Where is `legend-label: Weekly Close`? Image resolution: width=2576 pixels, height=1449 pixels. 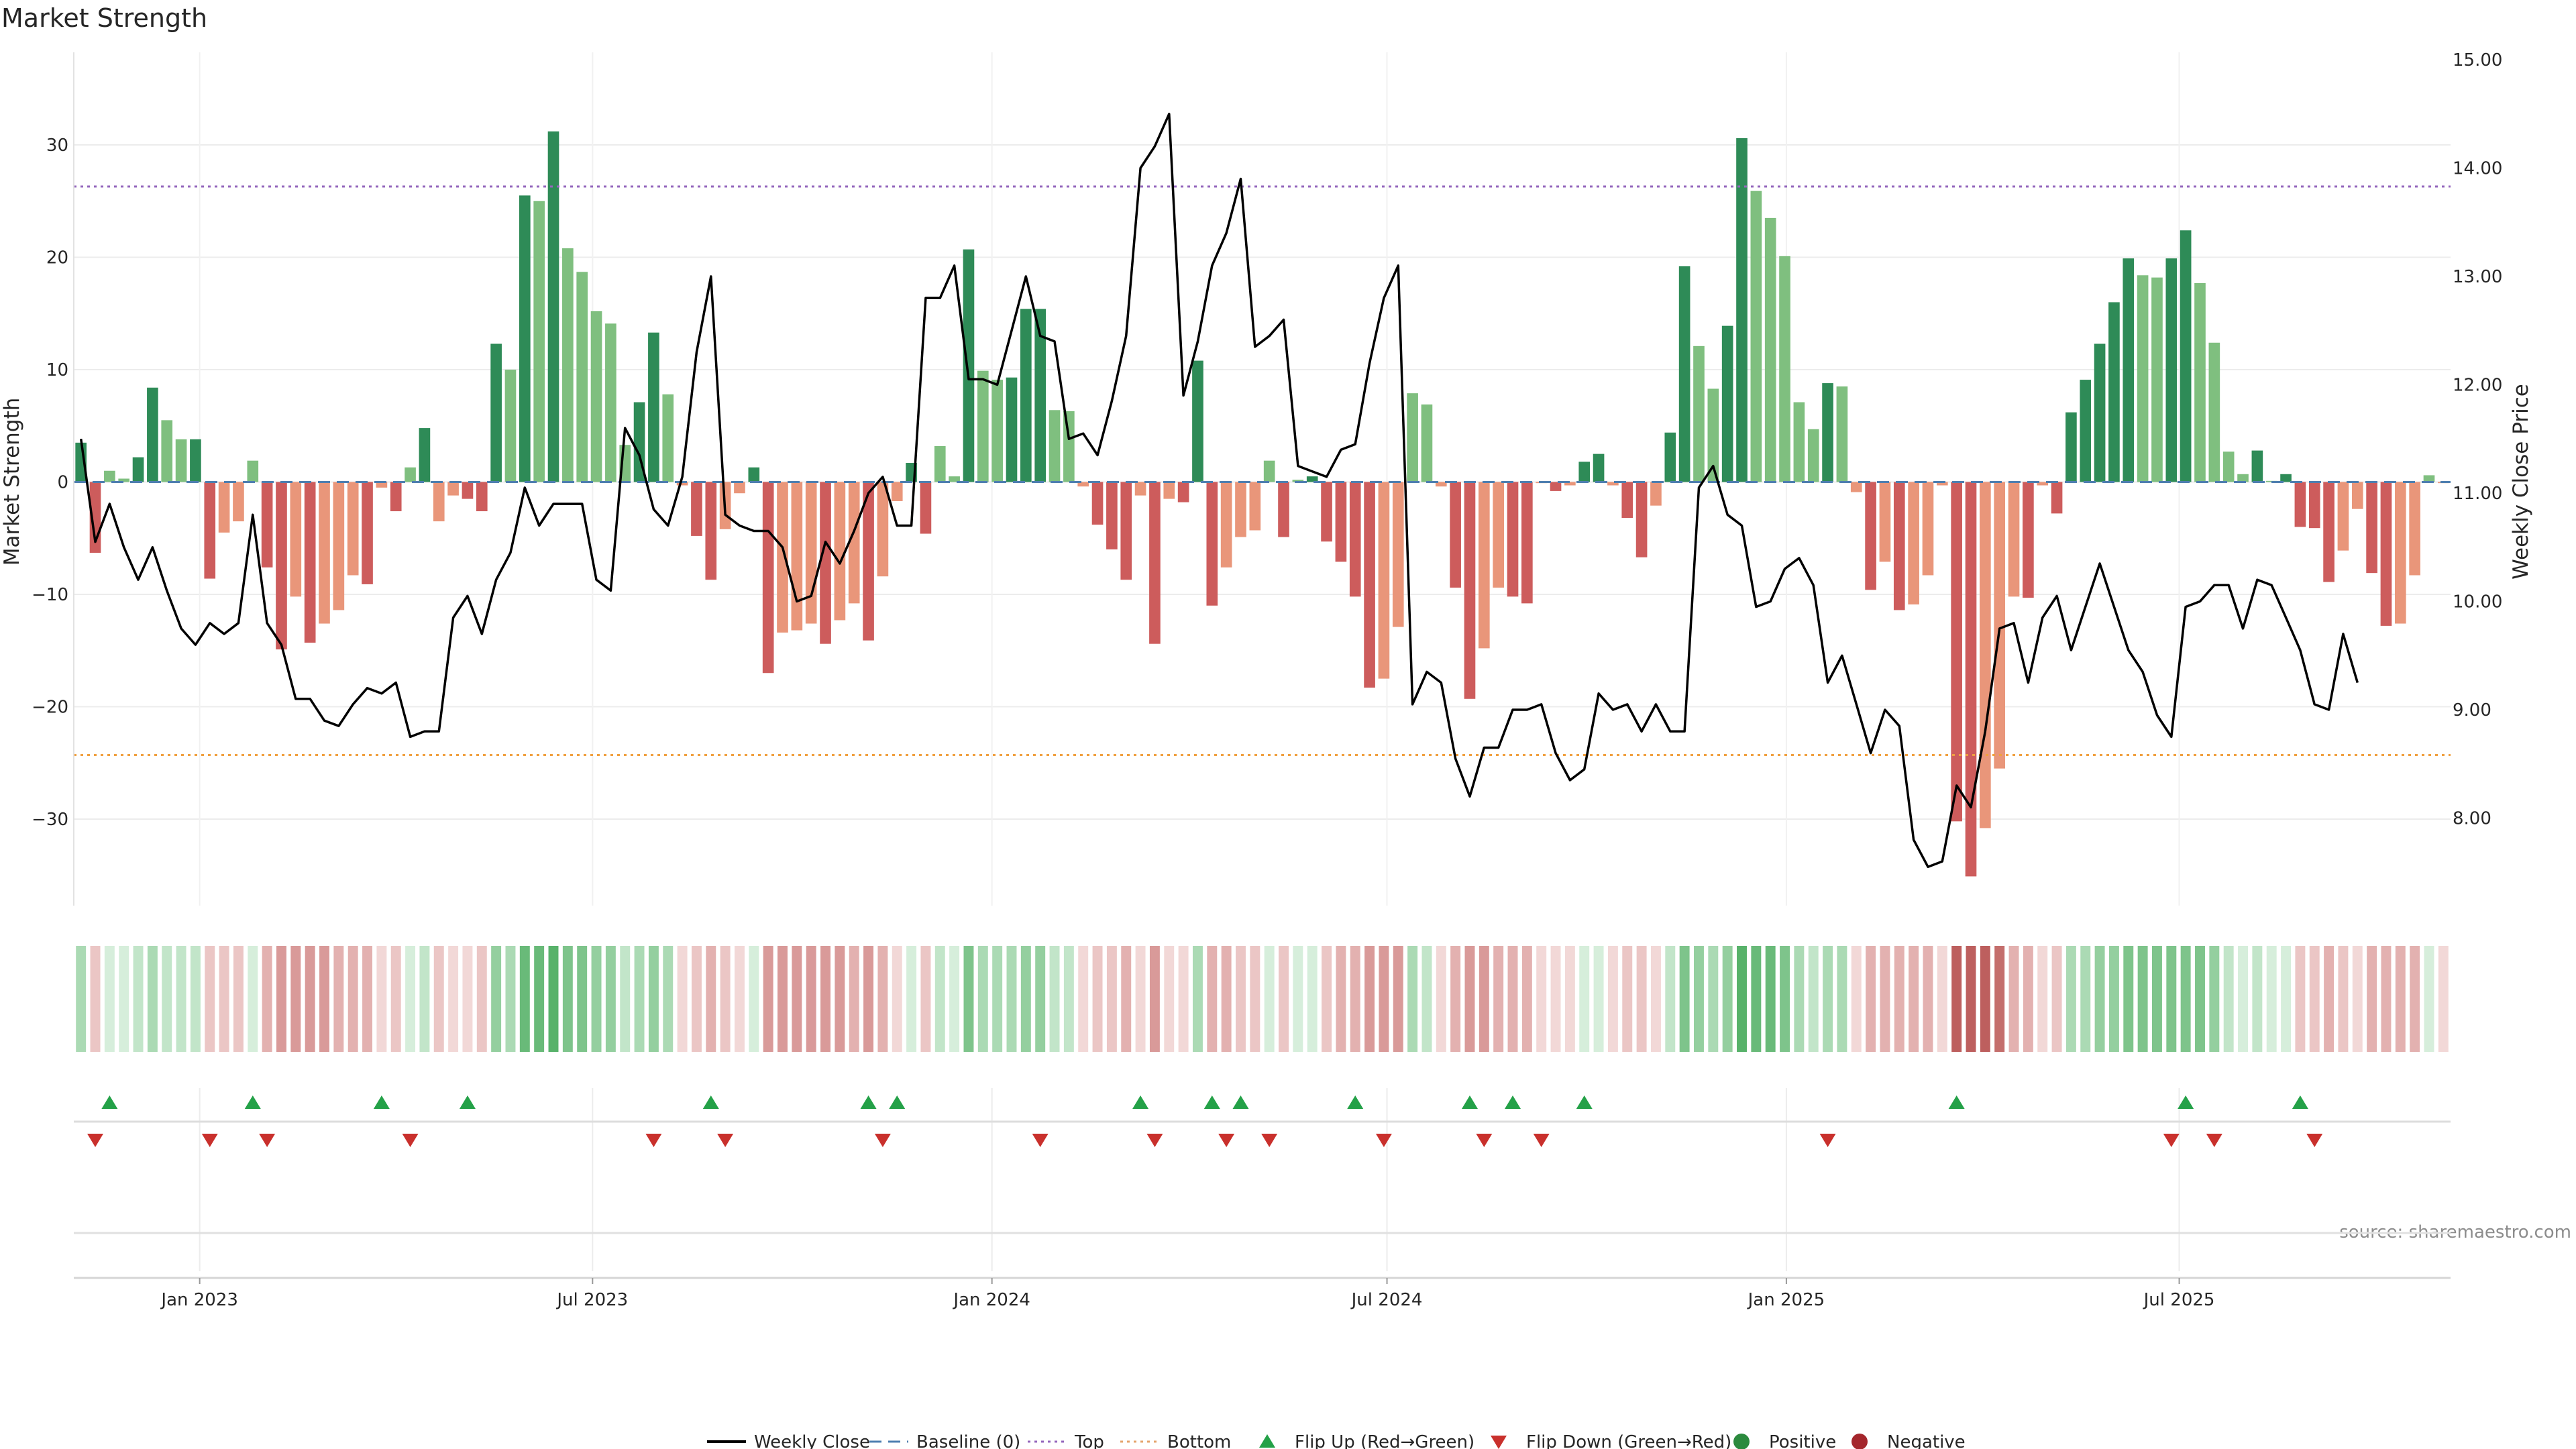
legend-label: Weekly Close is located at coordinates (812, 1440).